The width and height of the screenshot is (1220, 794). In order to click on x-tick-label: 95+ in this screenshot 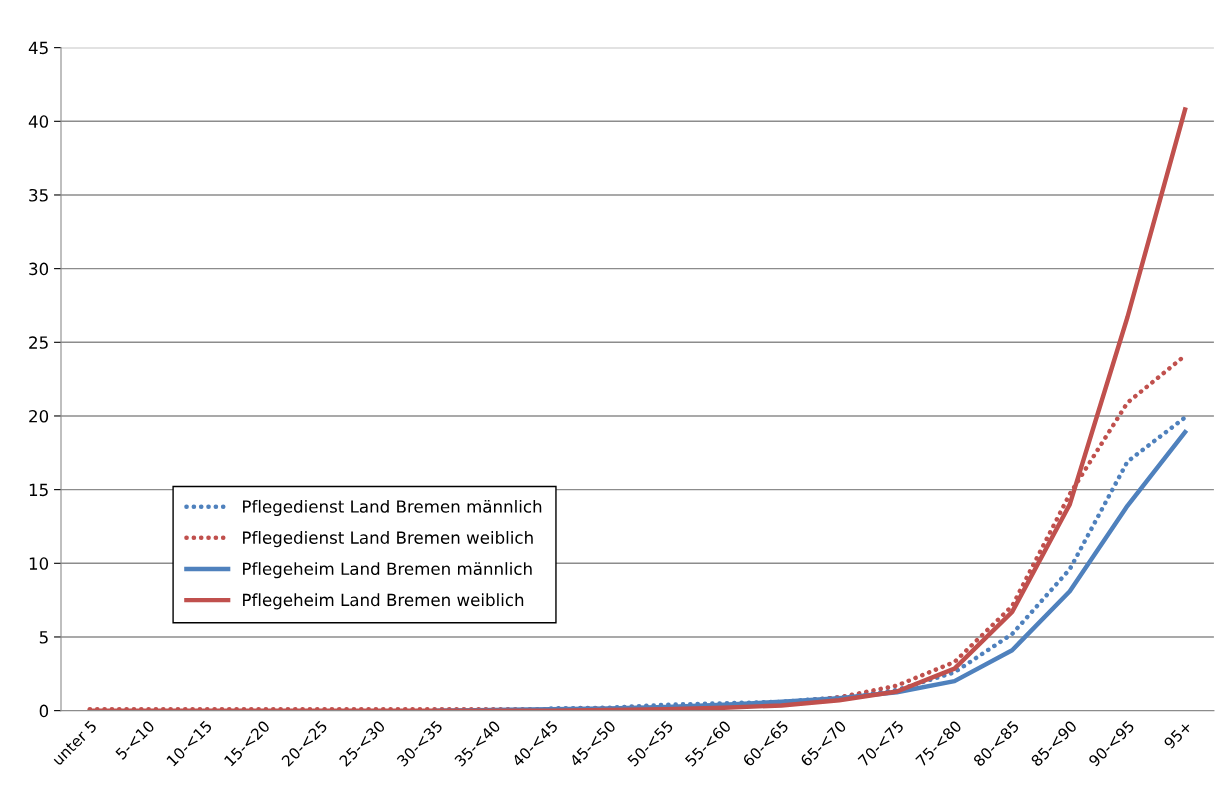, I will do `click(1178, 735)`.